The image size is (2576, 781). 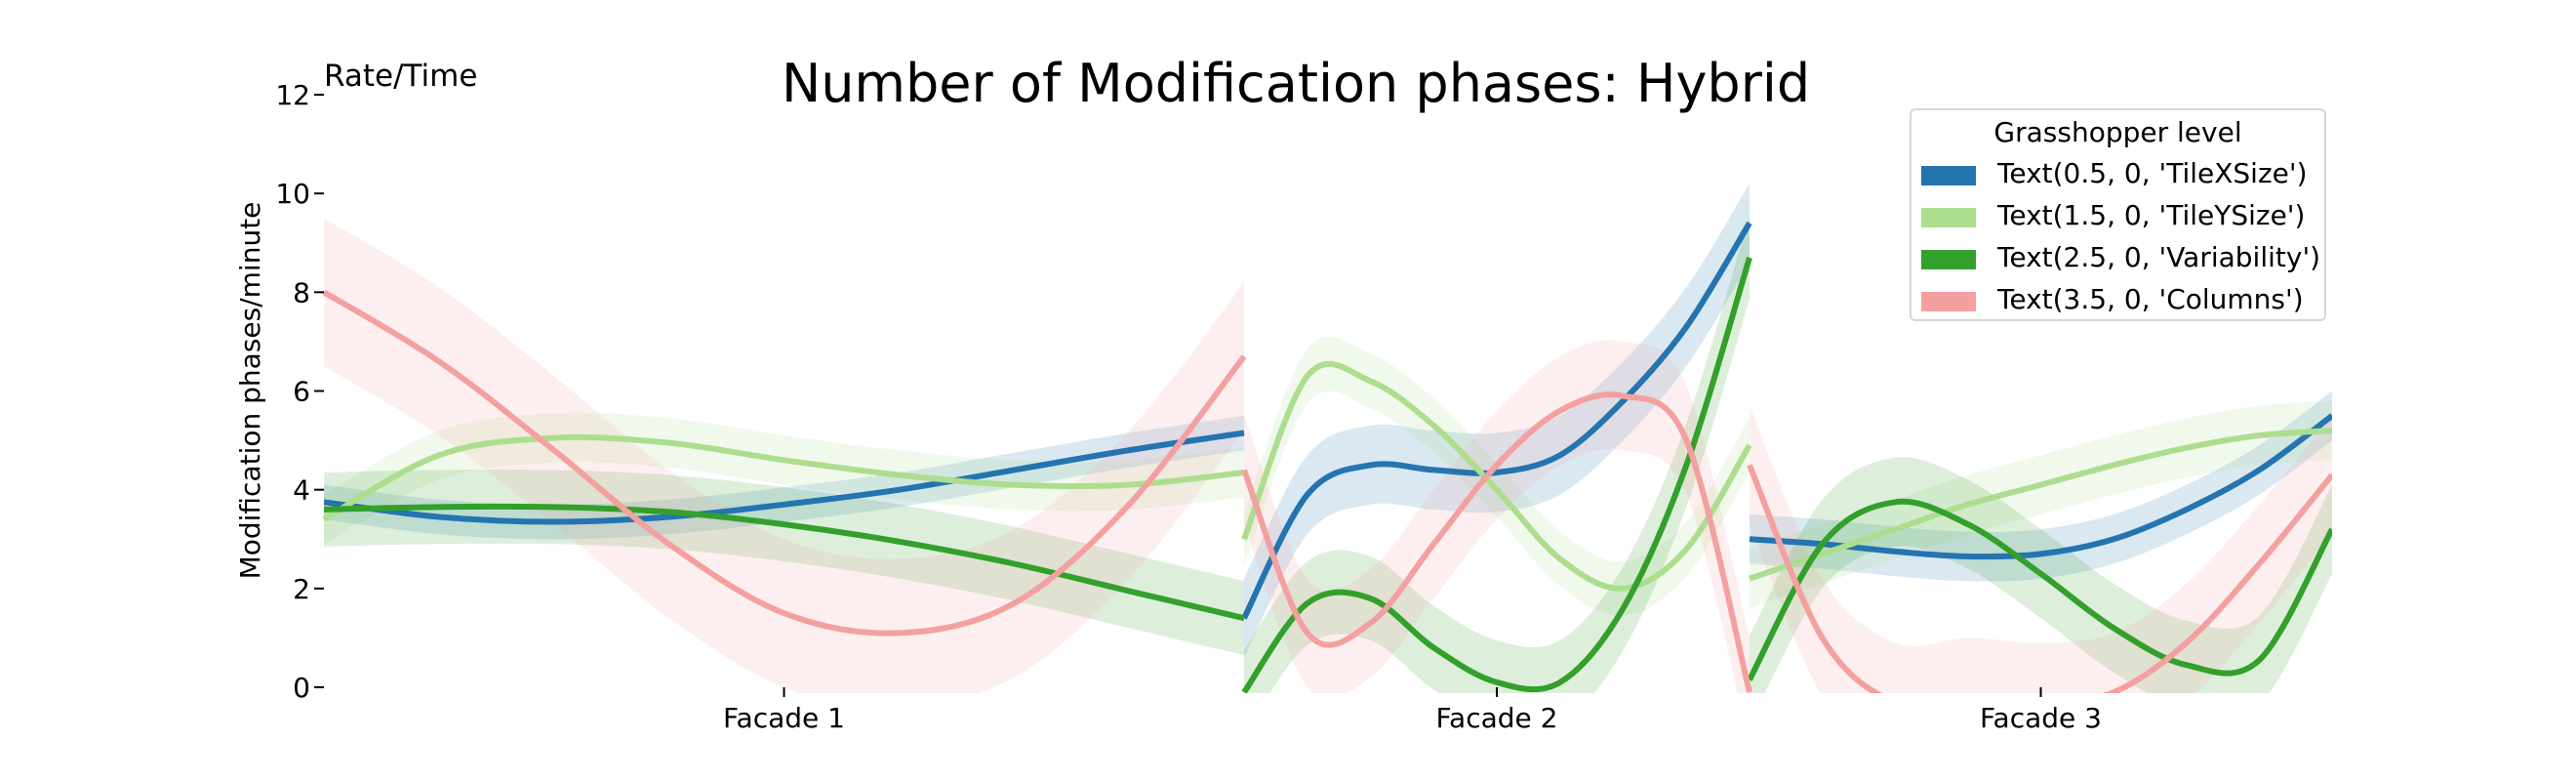 I want to click on x-tick-label: Facade 3, so click(x=2041, y=718).